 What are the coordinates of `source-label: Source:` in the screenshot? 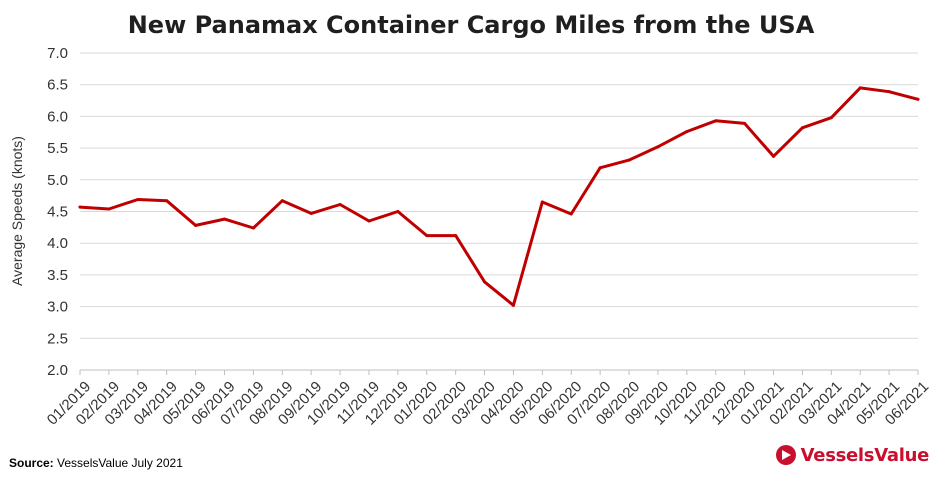 It's located at (31, 463).